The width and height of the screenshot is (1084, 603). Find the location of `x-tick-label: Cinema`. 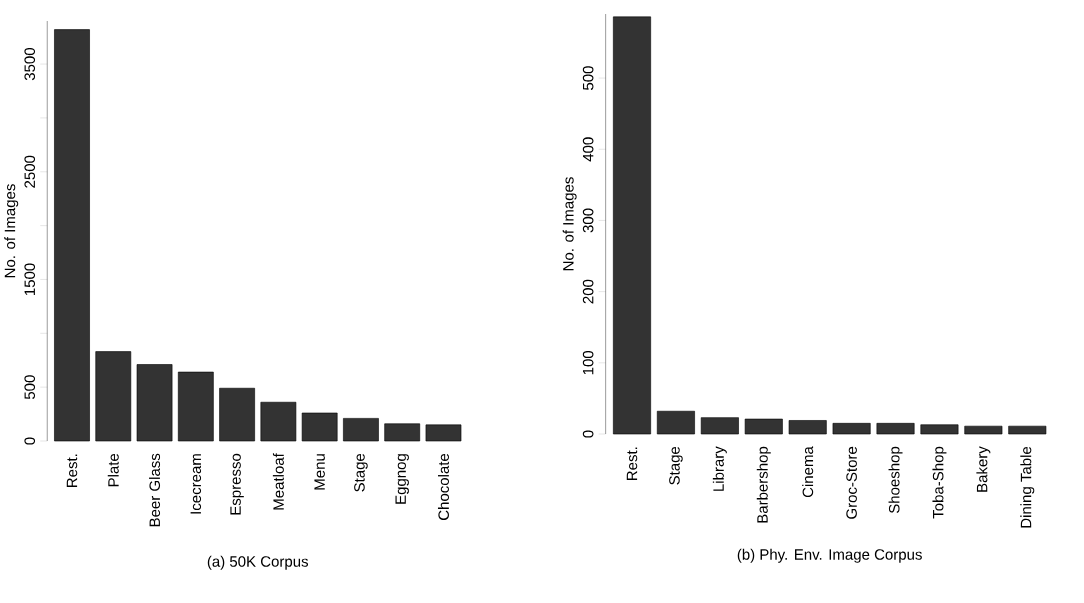

x-tick-label: Cinema is located at coordinates (808, 472).